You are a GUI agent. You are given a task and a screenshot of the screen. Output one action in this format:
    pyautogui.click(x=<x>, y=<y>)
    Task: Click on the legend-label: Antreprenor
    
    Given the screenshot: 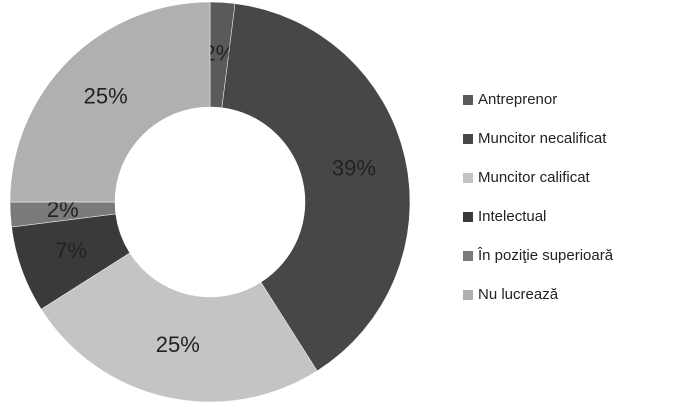 What is the action you would take?
    pyautogui.click(x=517, y=99)
    